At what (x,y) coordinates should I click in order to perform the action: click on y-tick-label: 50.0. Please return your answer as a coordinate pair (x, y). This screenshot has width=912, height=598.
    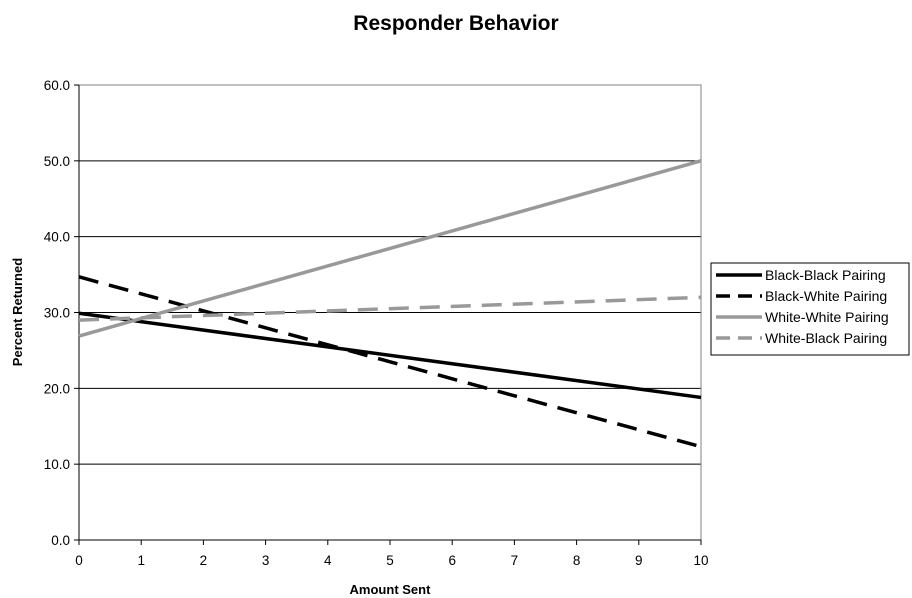
    Looking at the image, I should click on (57, 161).